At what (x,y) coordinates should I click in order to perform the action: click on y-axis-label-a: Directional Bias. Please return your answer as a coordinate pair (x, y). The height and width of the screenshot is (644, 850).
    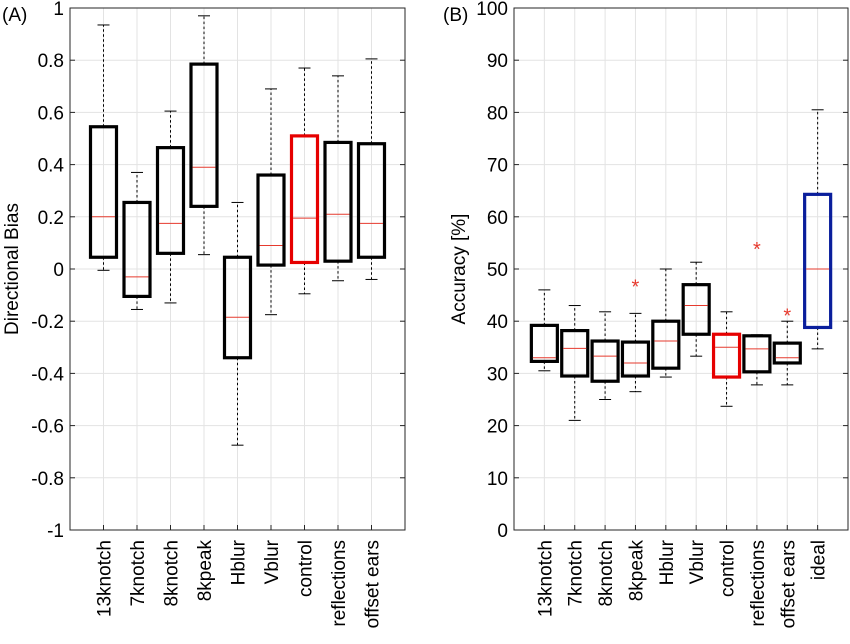
    Looking at the image, I should click on (12, 269).